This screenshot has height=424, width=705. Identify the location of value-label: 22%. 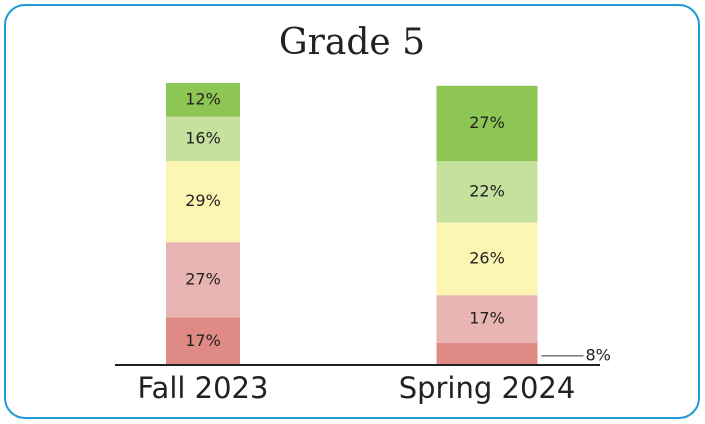
(487, 190).